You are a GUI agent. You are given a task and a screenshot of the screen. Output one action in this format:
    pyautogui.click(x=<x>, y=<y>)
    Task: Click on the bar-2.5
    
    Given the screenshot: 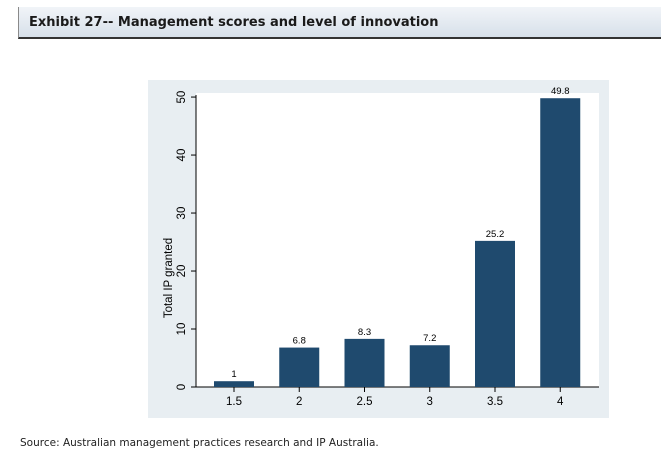 What is the action you would take?
    pyautogui.click(x=364, y=362)
    